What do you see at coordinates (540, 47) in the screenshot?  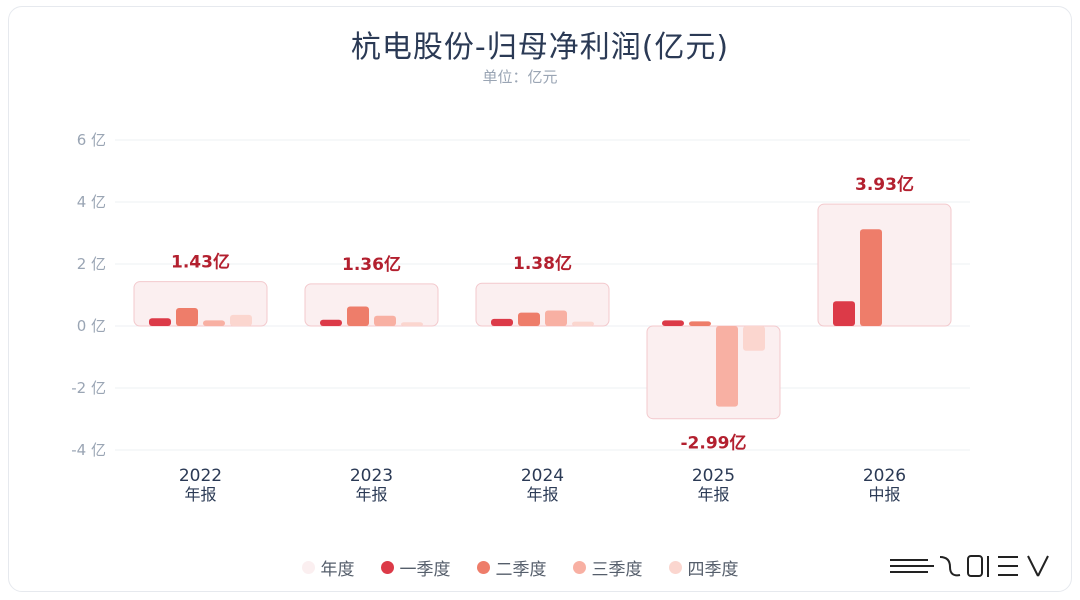 I see `chart-title: 杭电股份-归母净利润(亿元)` at bounding box center [540, 47].